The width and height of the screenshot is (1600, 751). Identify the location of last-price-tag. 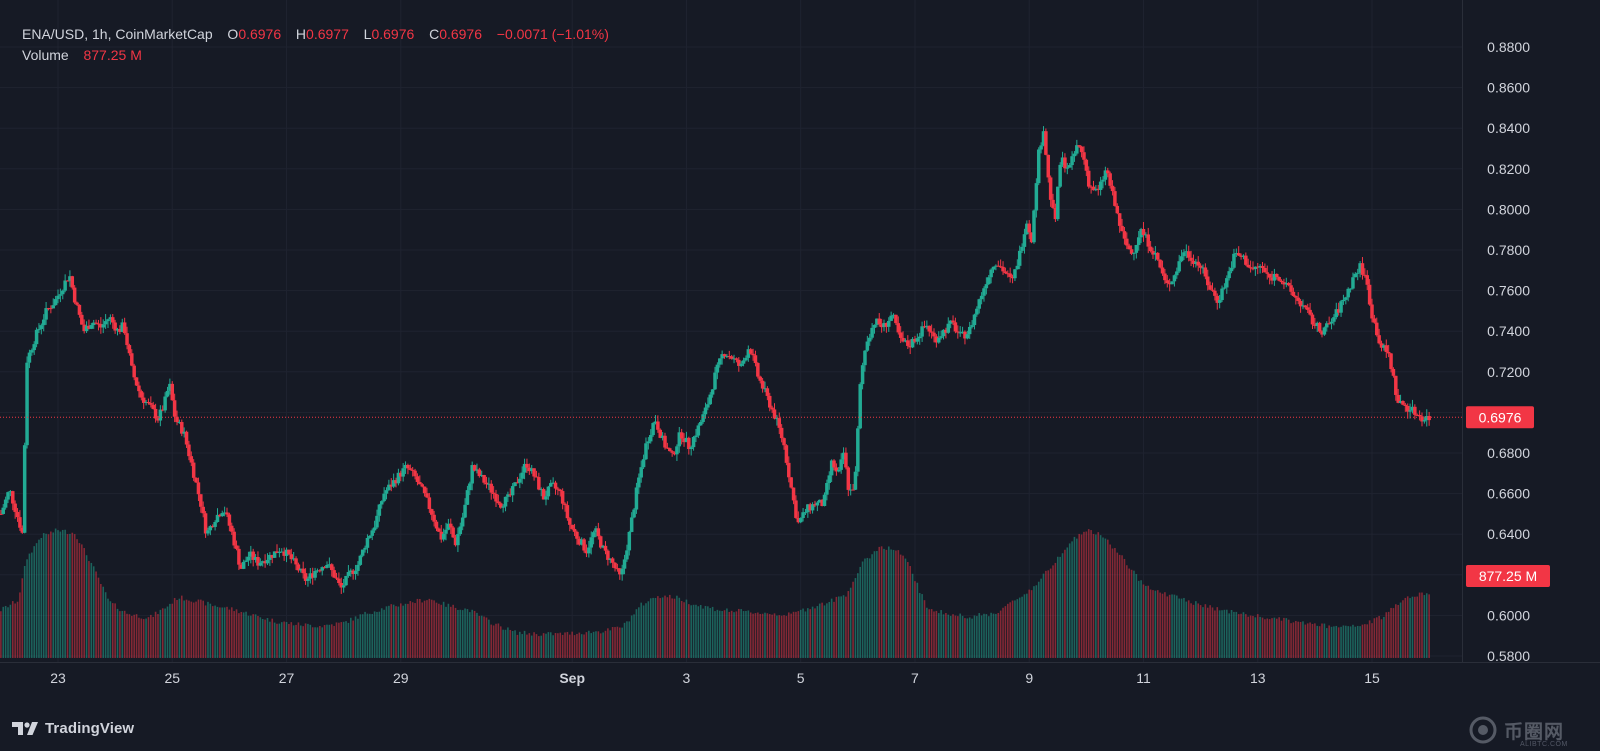
(1500, 417).